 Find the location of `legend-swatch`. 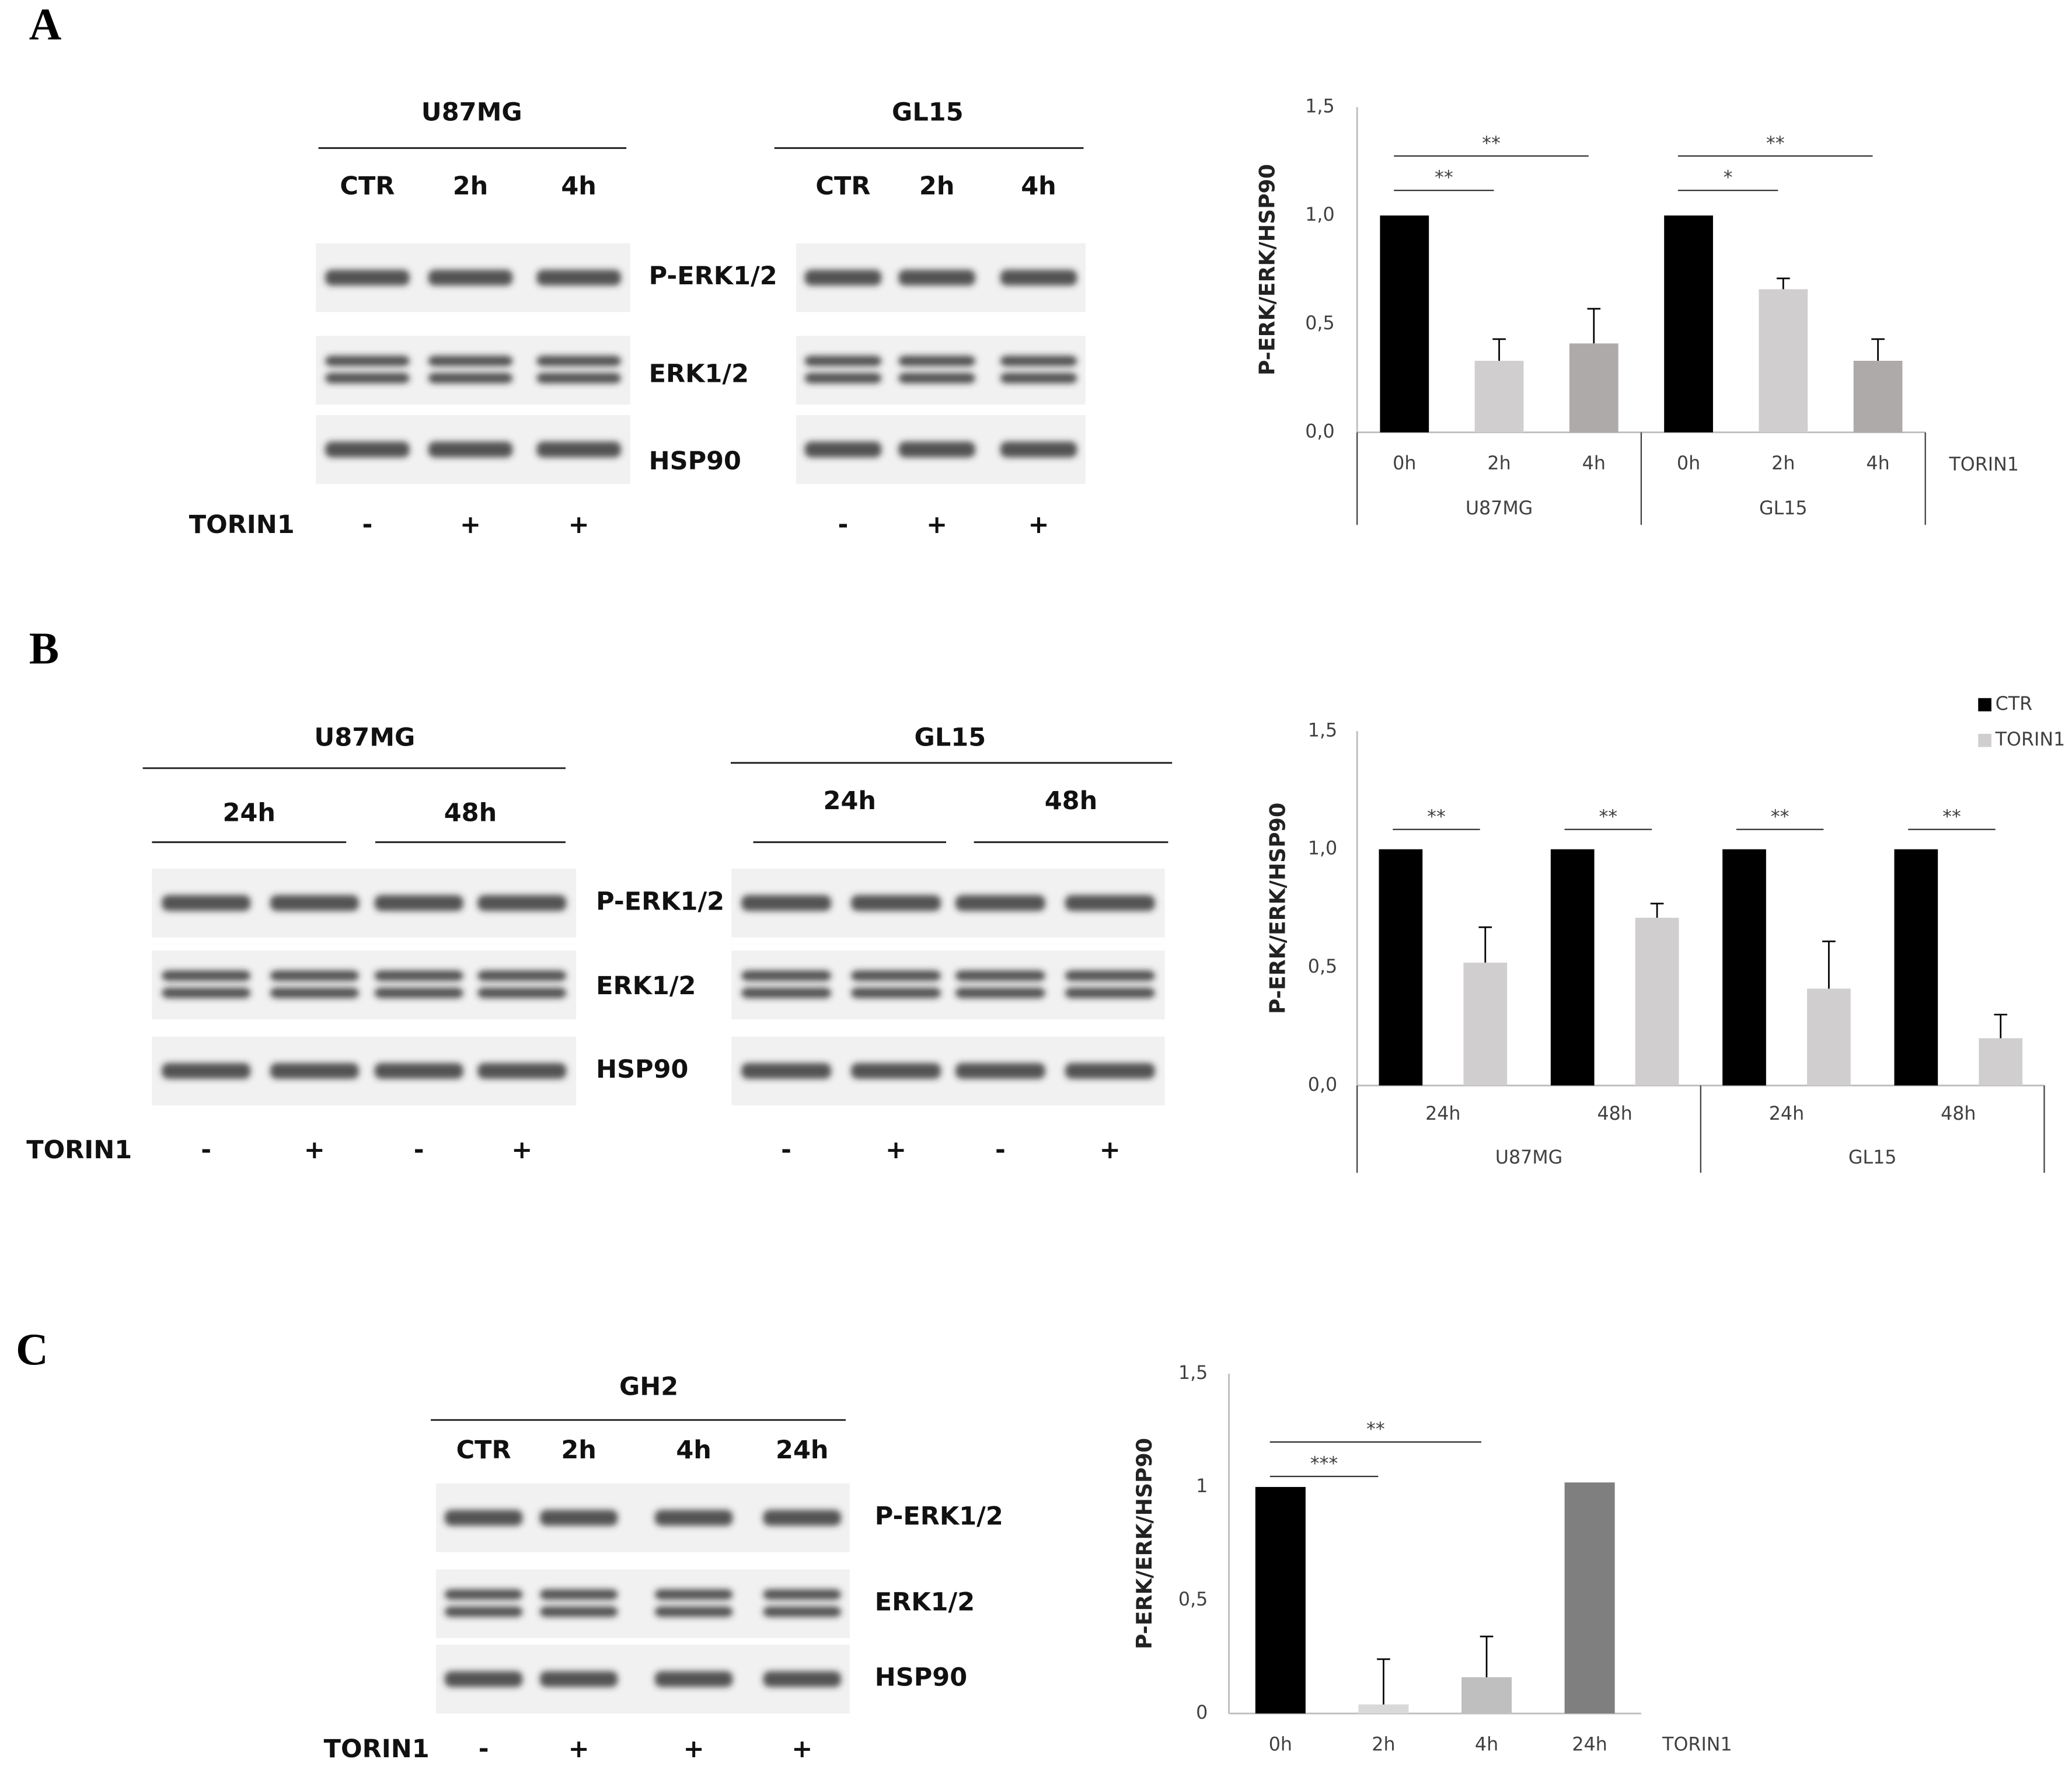

legend-swatch is located at coordinates (1984, 740).